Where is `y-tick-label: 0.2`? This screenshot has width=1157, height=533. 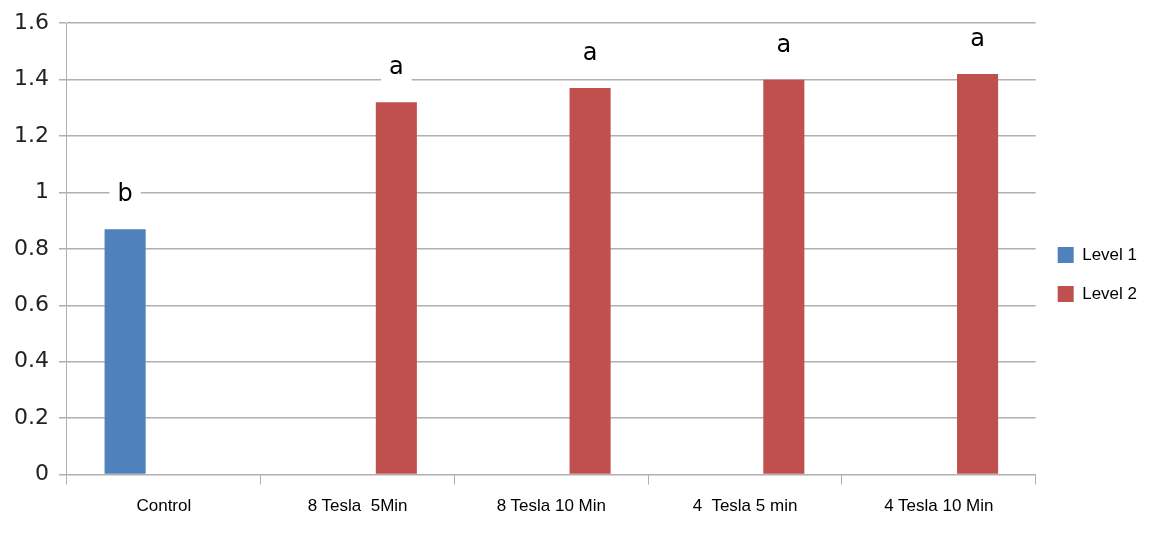 y-tick-label: 0.2 is located at coordinates (31, 416).